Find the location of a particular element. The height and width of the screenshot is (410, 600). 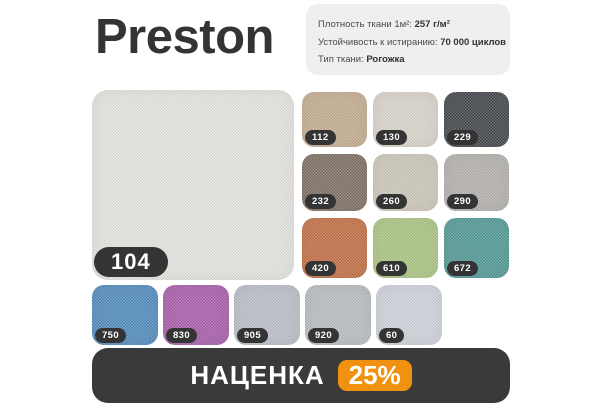

swatch-60: 60 is located at coordinates (409, 315).